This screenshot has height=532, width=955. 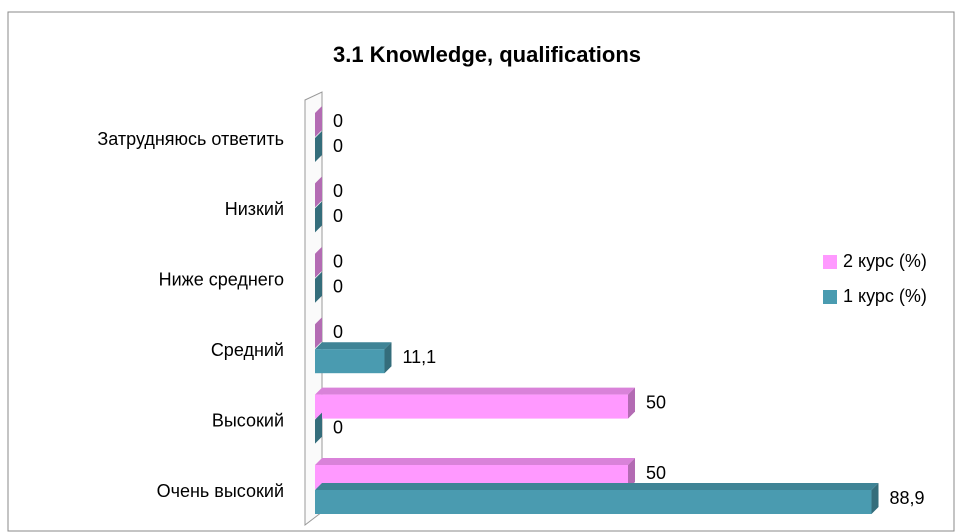 I want to click on legend-label: 2 курс (%), so click(x=885, y=261).